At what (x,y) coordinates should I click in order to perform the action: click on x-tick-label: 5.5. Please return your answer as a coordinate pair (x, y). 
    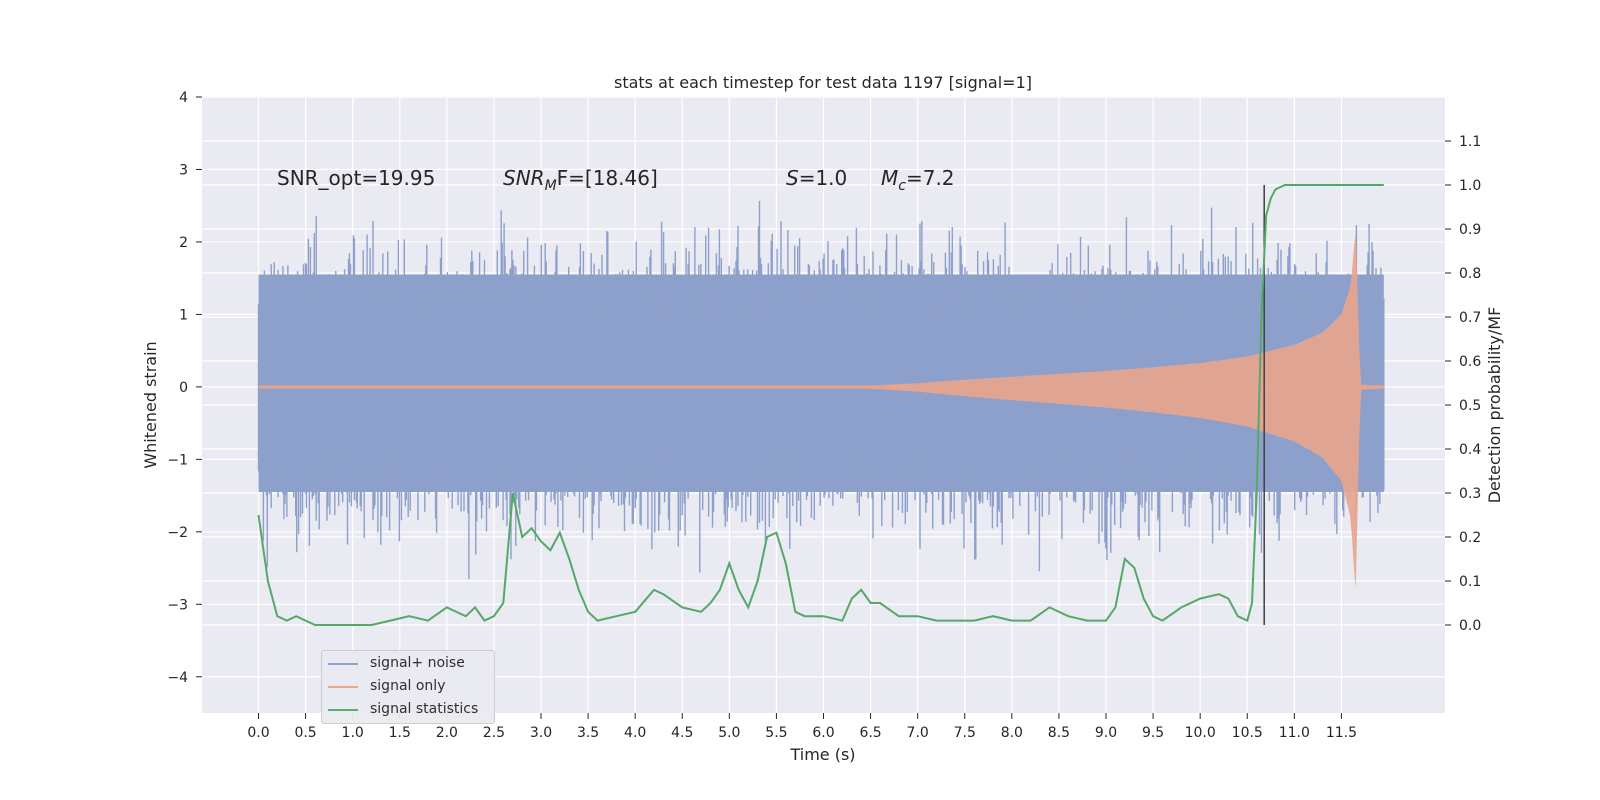
    Looking at the image, I should click on (776, 733).